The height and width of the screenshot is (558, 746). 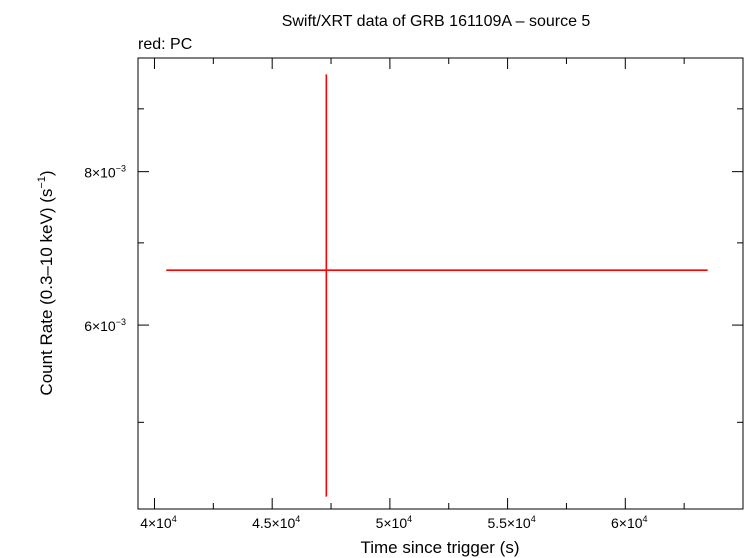 I want to click on x-tick-label: 4.5×10⁴, so click(x=276, y=522).